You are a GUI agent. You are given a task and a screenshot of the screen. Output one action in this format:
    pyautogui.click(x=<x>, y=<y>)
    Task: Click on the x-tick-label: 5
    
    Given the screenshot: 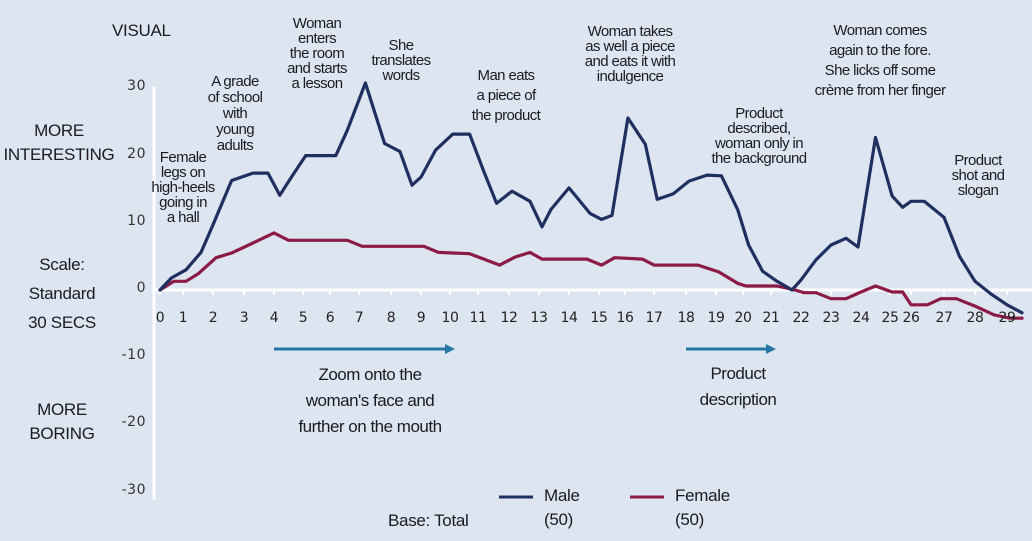 What is the action you would take?
    pyautogui.click(x=303, y=318)
    